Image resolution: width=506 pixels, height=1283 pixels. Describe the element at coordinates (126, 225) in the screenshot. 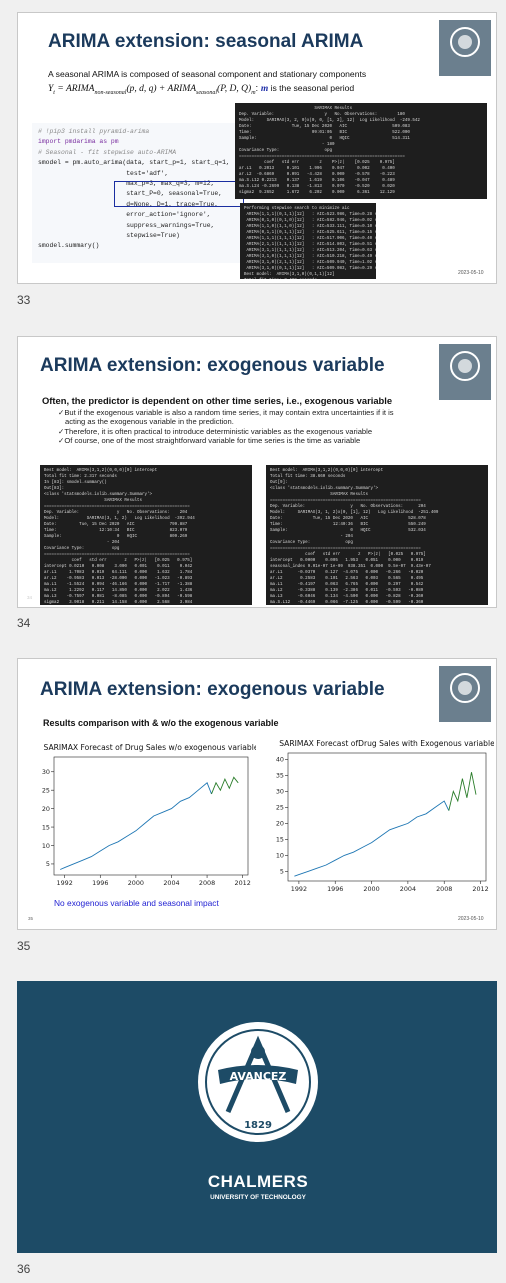

I see `code-line: suppress_warnings=True,` at that location.